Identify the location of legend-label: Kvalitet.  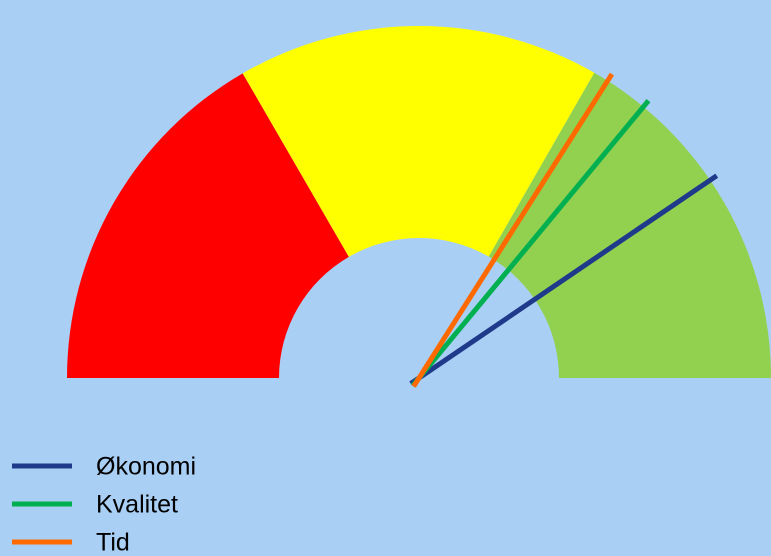
(137, 505).